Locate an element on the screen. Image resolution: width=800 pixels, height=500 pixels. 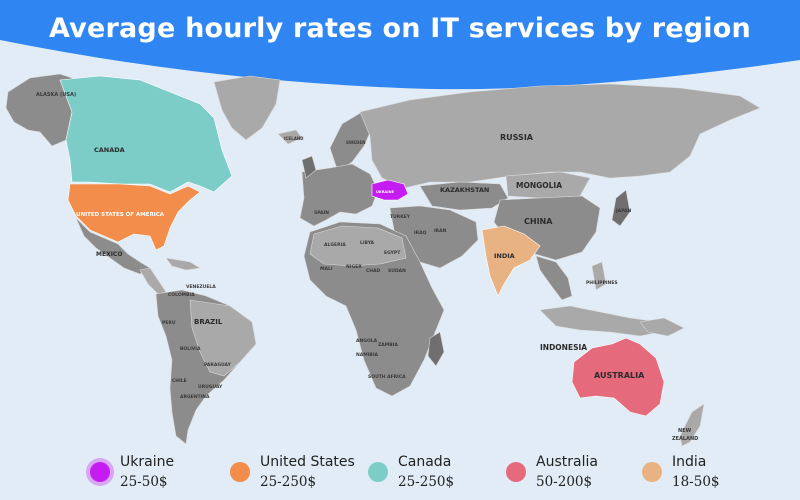
legend-label: Australia is located at coordinates (567, 462).